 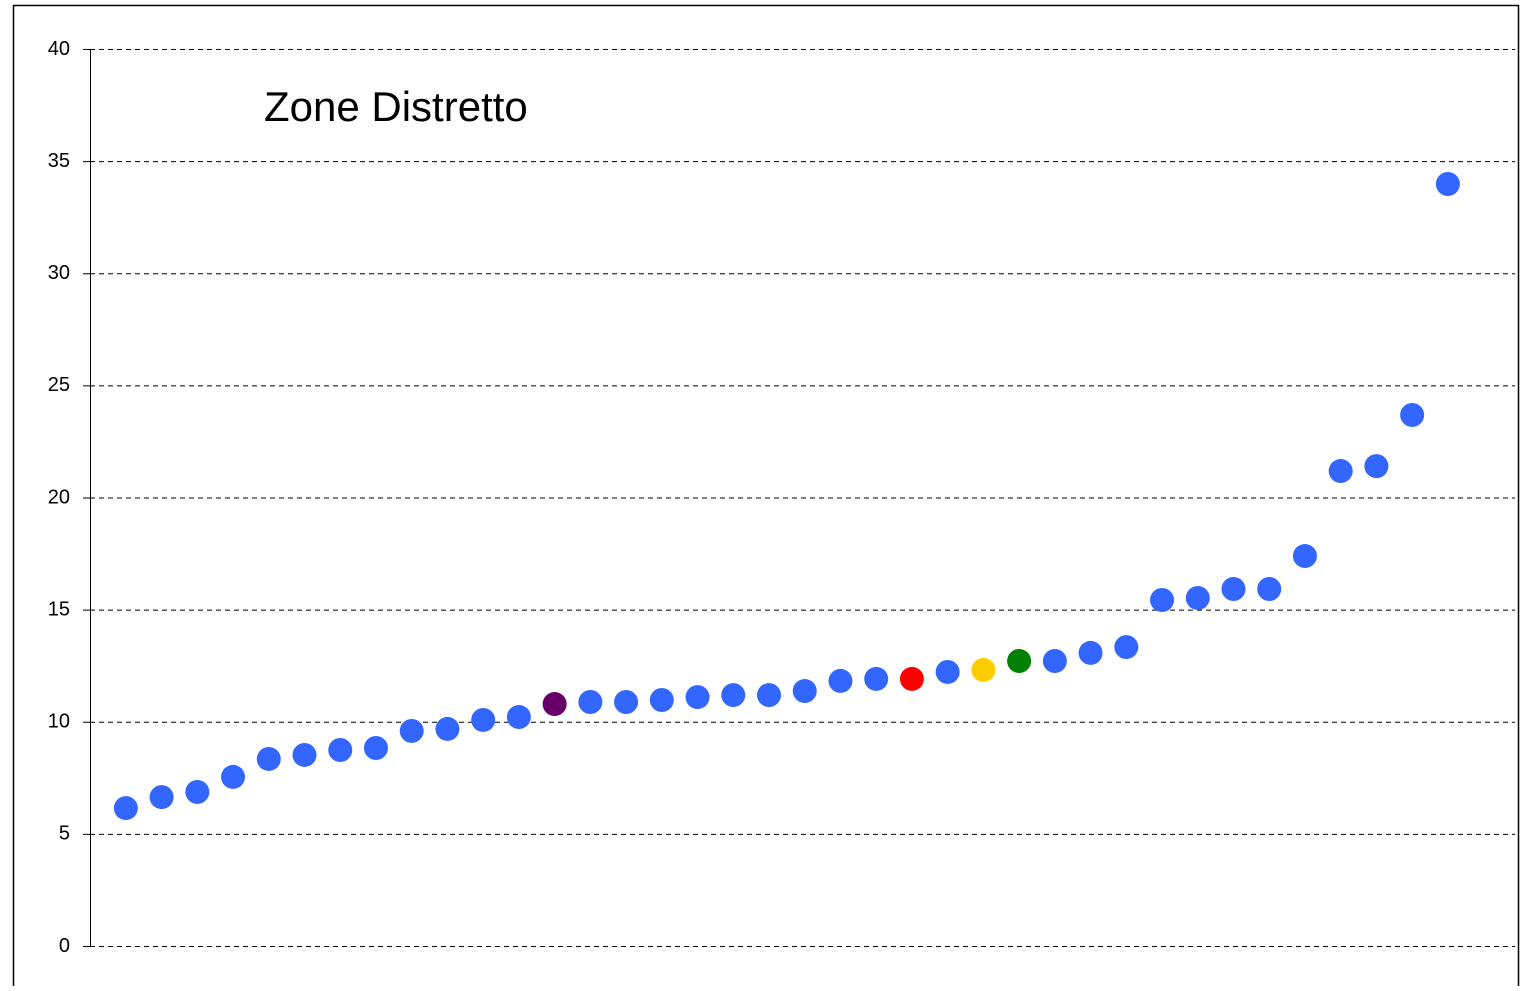 I want to click on y-tick-label: 15, so click(x=59, y=609).